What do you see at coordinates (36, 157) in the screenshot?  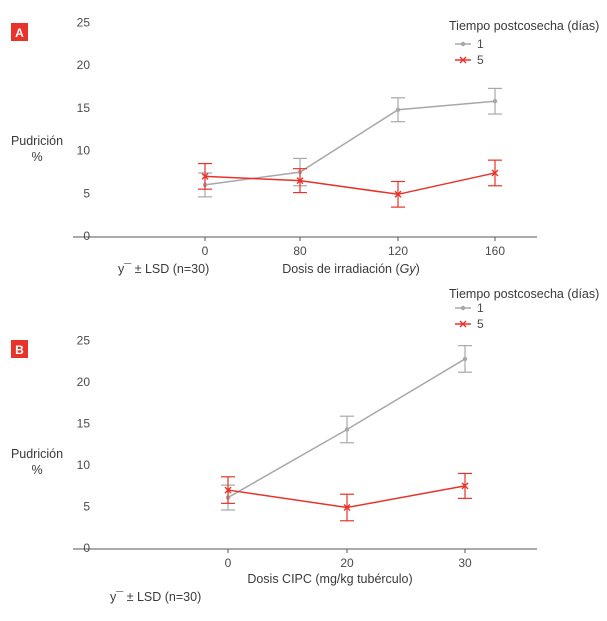 I see `y-axis-label-a-line2: %` at bounding box center [36, 157].